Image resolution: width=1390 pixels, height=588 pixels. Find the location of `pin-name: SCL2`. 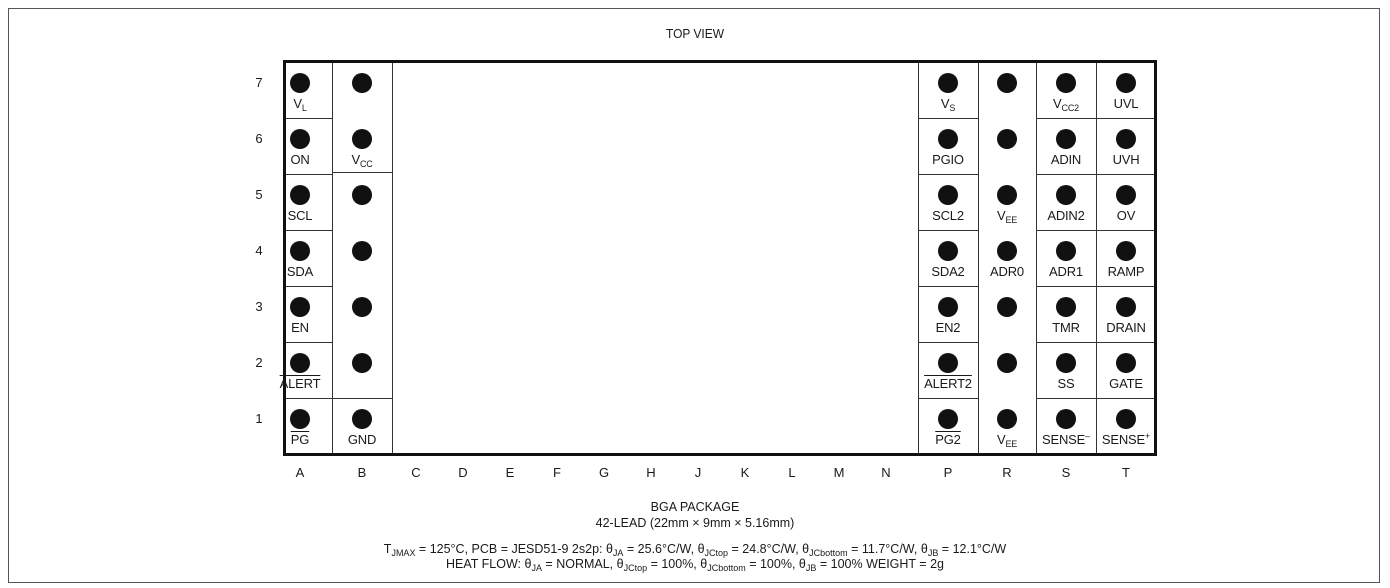

pin-name: SCL2 is located at coordinates (948, 215).